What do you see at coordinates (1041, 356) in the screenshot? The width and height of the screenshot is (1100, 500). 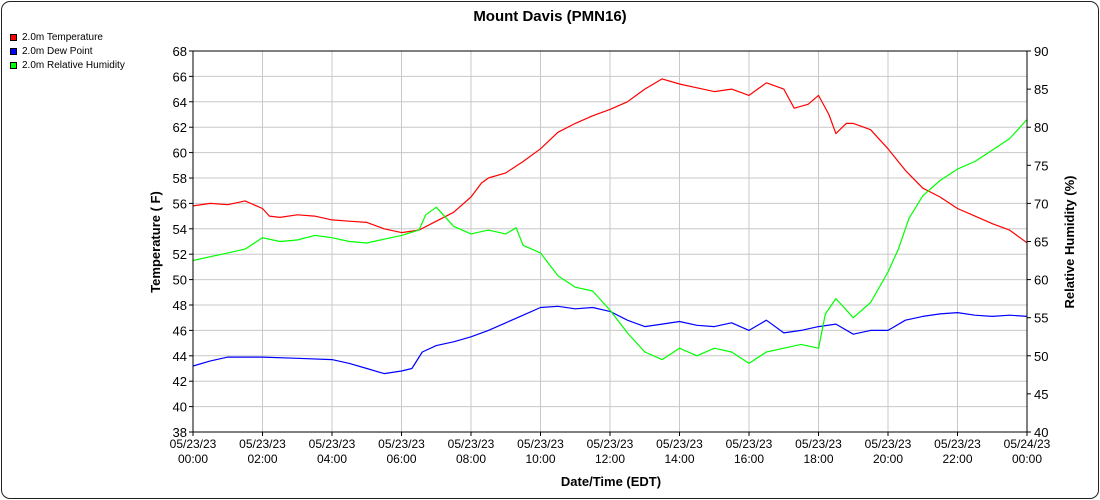 I see `y-right-tick-label: 50` at bounding box center [1041, 356].